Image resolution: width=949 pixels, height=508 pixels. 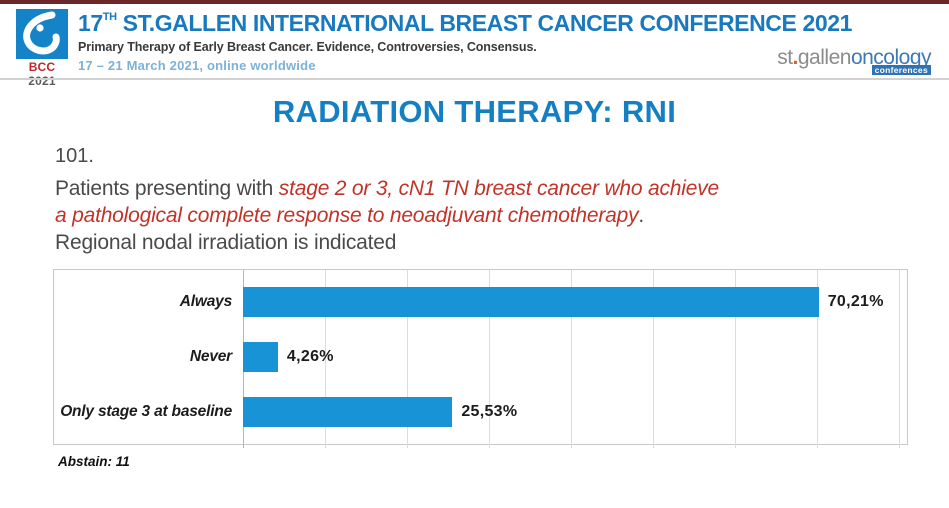 I want to click on conference-title-ordinal: TH, so click(x=109, y=17).